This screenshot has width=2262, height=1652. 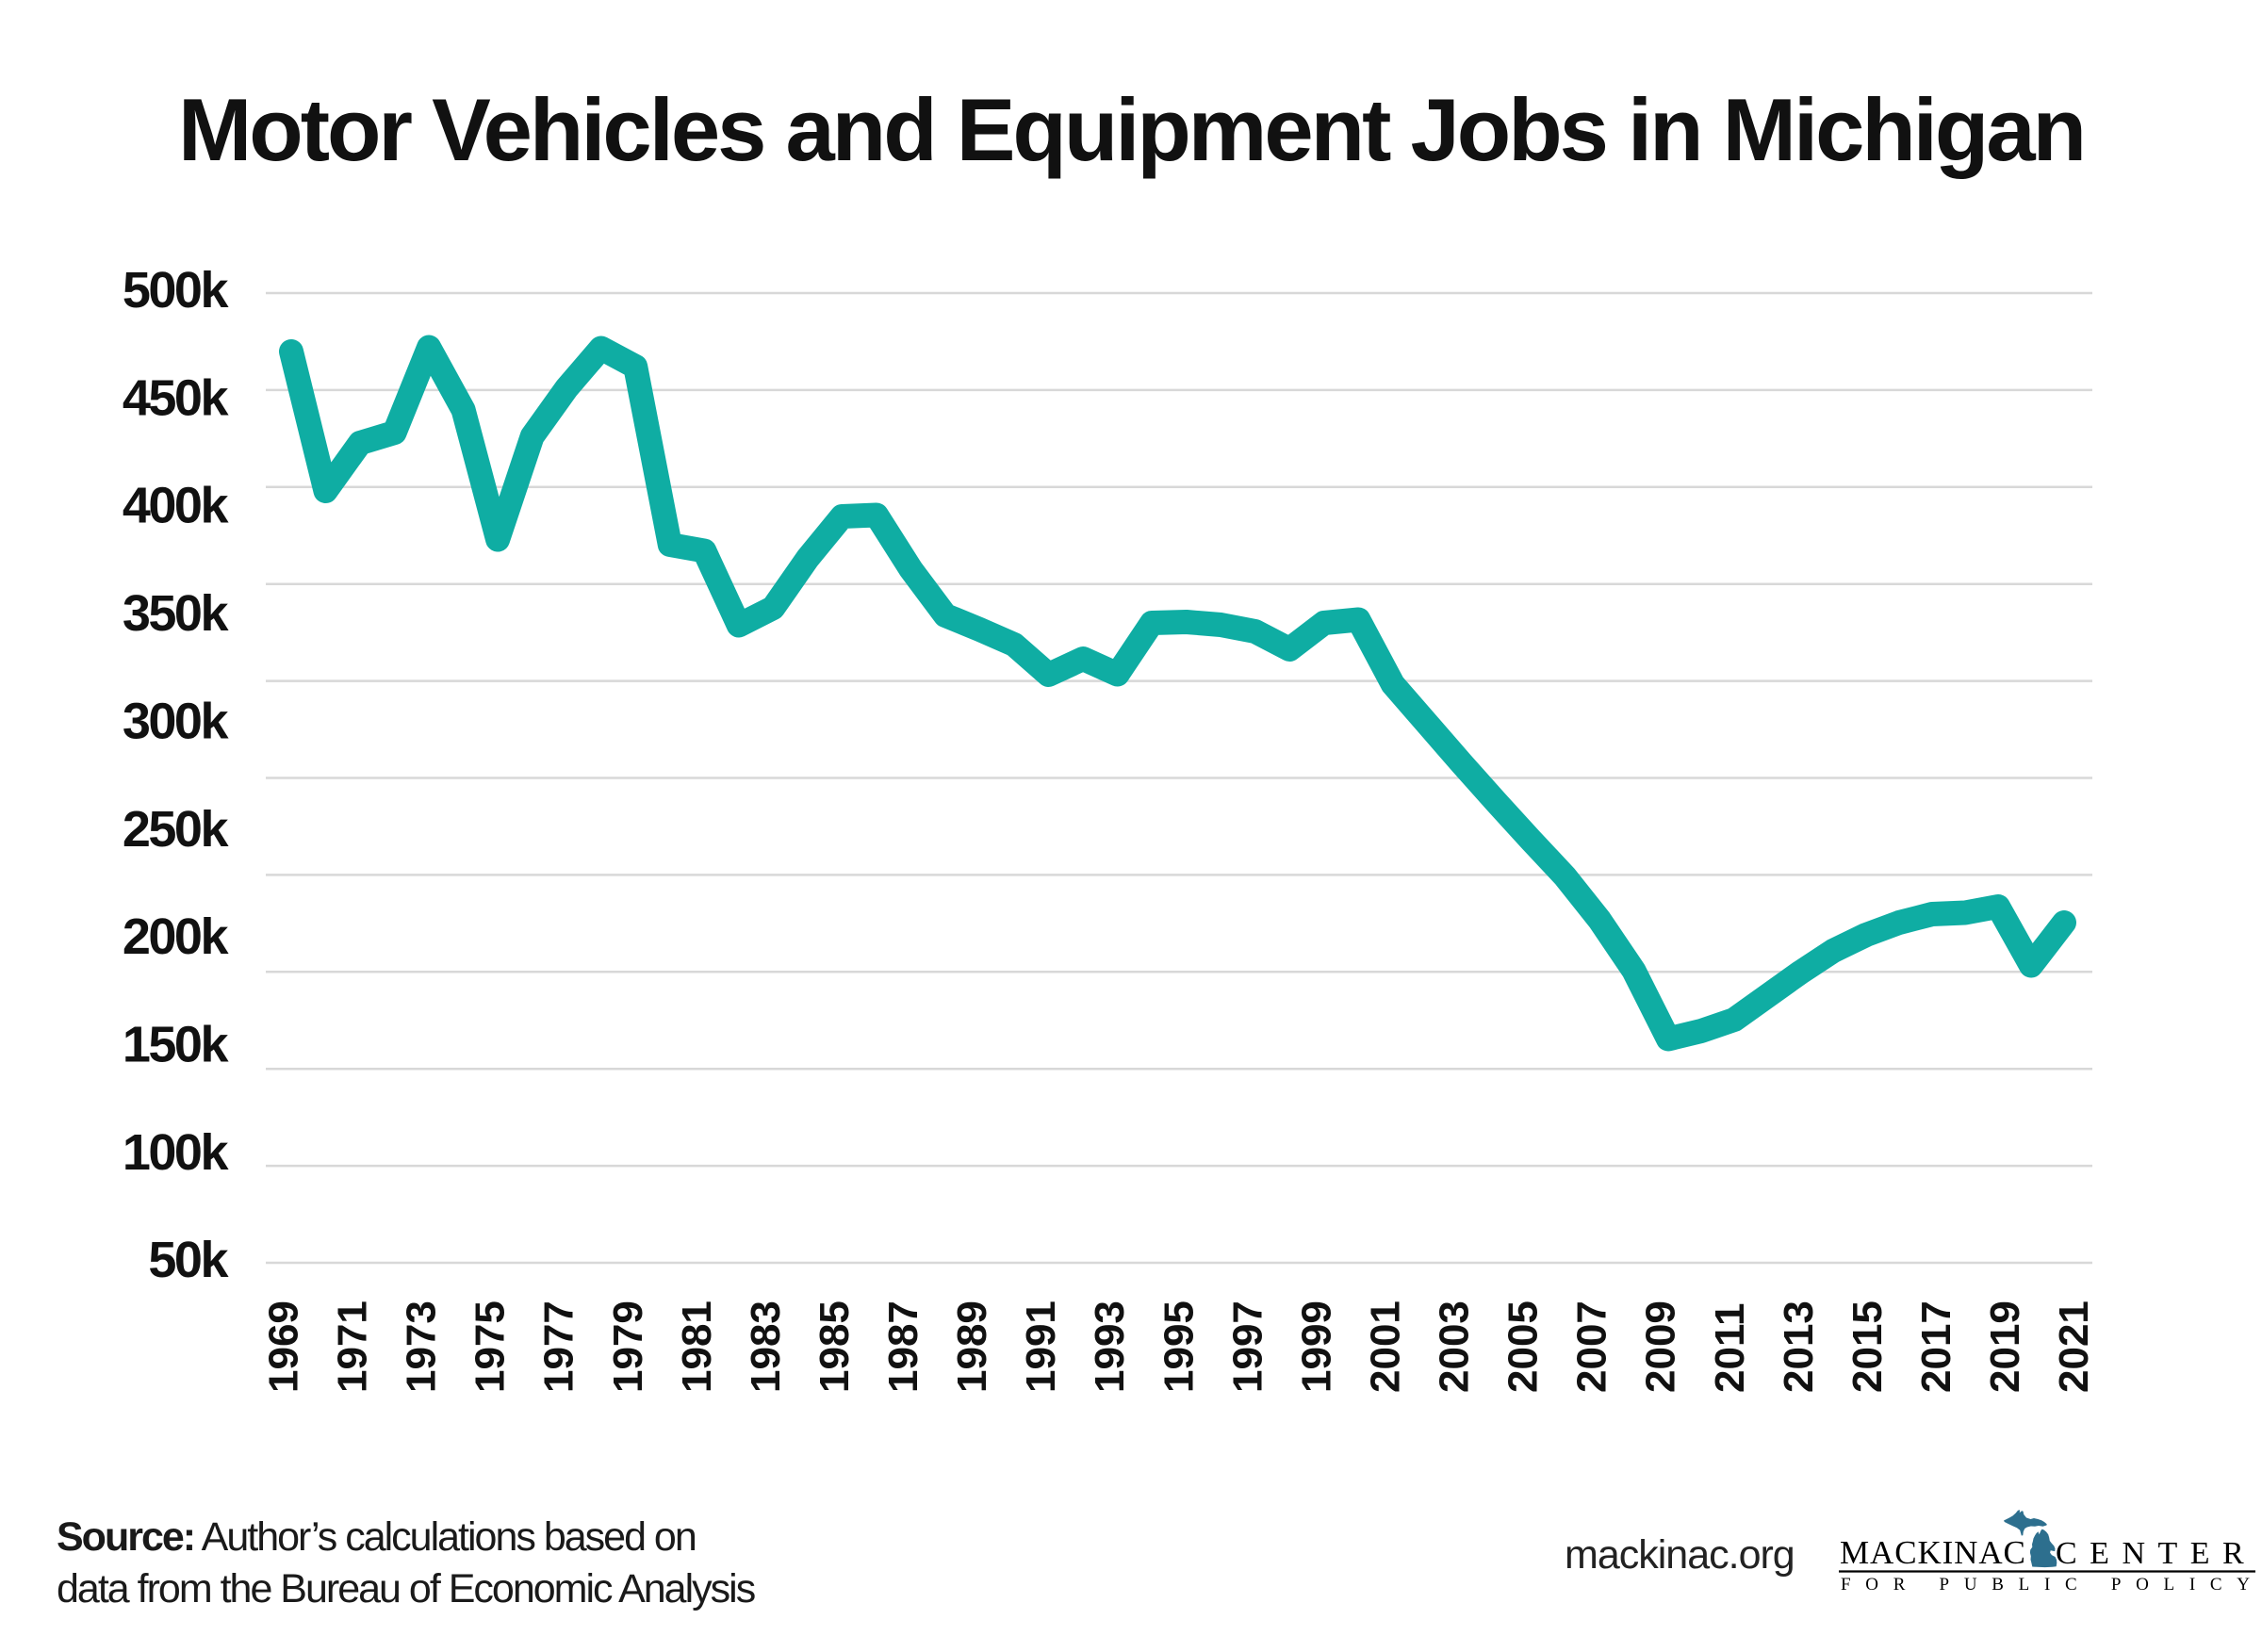 What do you see at coordinates (177, 936) in the screenshot?
I see `svg-text: 200k` at bounding box center [177, 936].